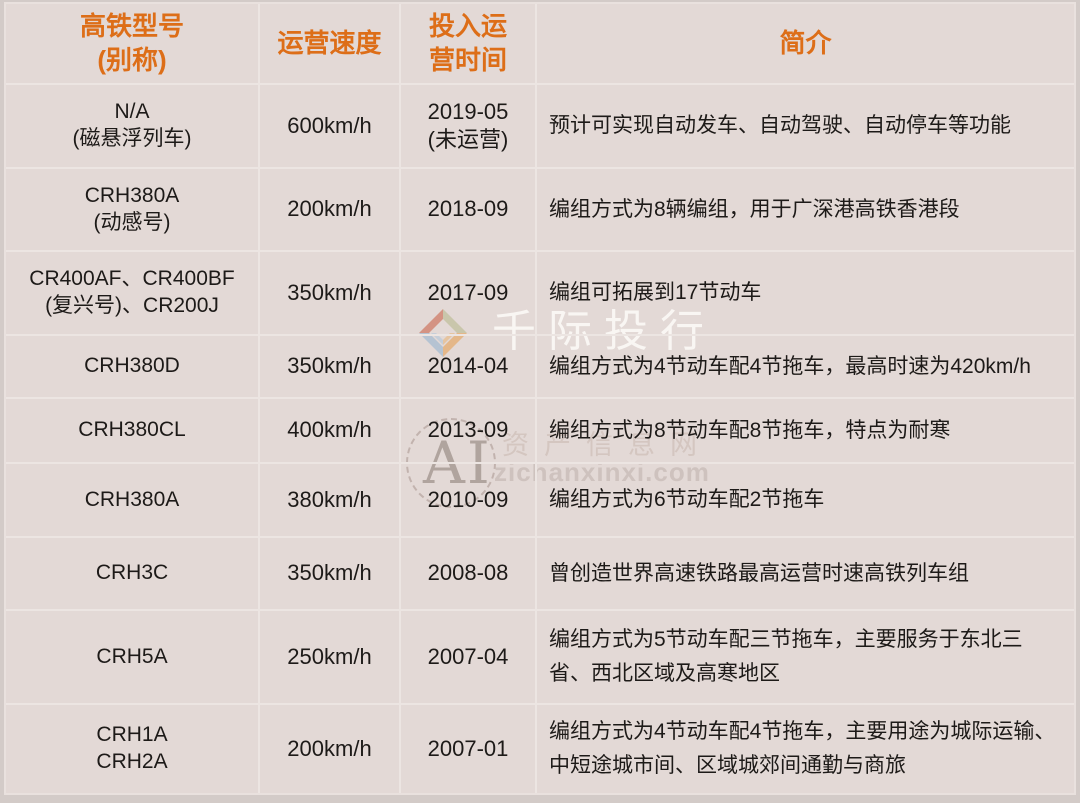 This screenshot has height=803, width=1080. Describe the element at coordinates (469, 749) in the screenshot. I see `time-cell: 2007-01` at that location.